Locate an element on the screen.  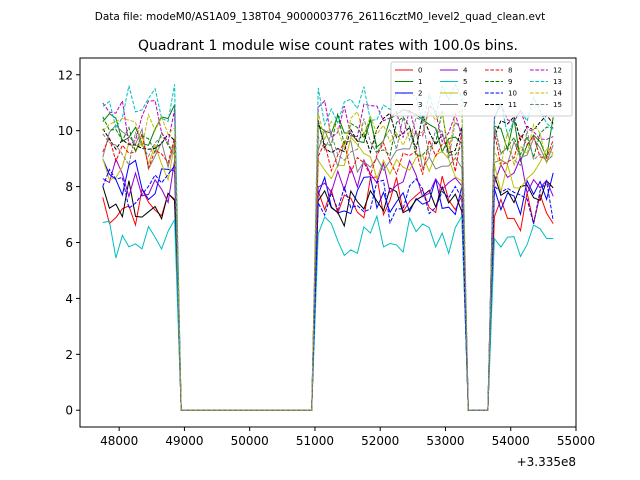
legend-label-7: 7 is located at coordinates (465, 105).